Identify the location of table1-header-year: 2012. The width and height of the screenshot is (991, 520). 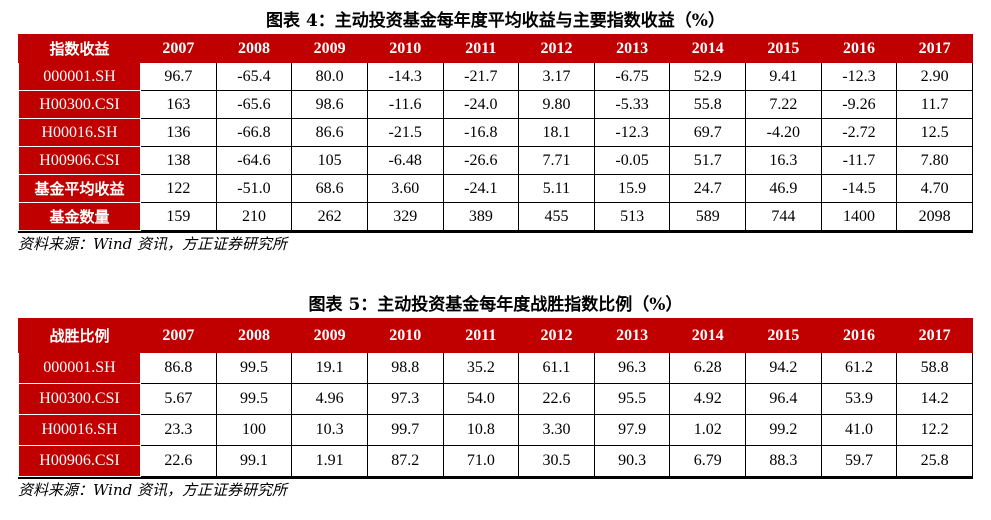
(556, 48).